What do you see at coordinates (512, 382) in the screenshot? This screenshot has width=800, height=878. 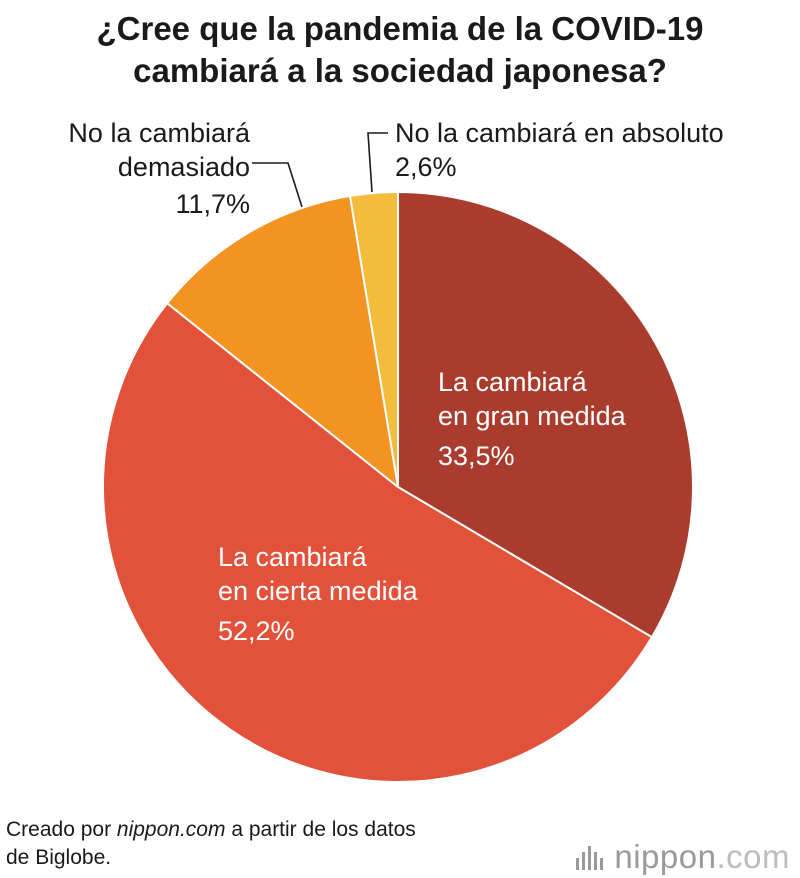 I see `slice-label-gran-line-1: La cambiará` at bounding box center [512, 382].